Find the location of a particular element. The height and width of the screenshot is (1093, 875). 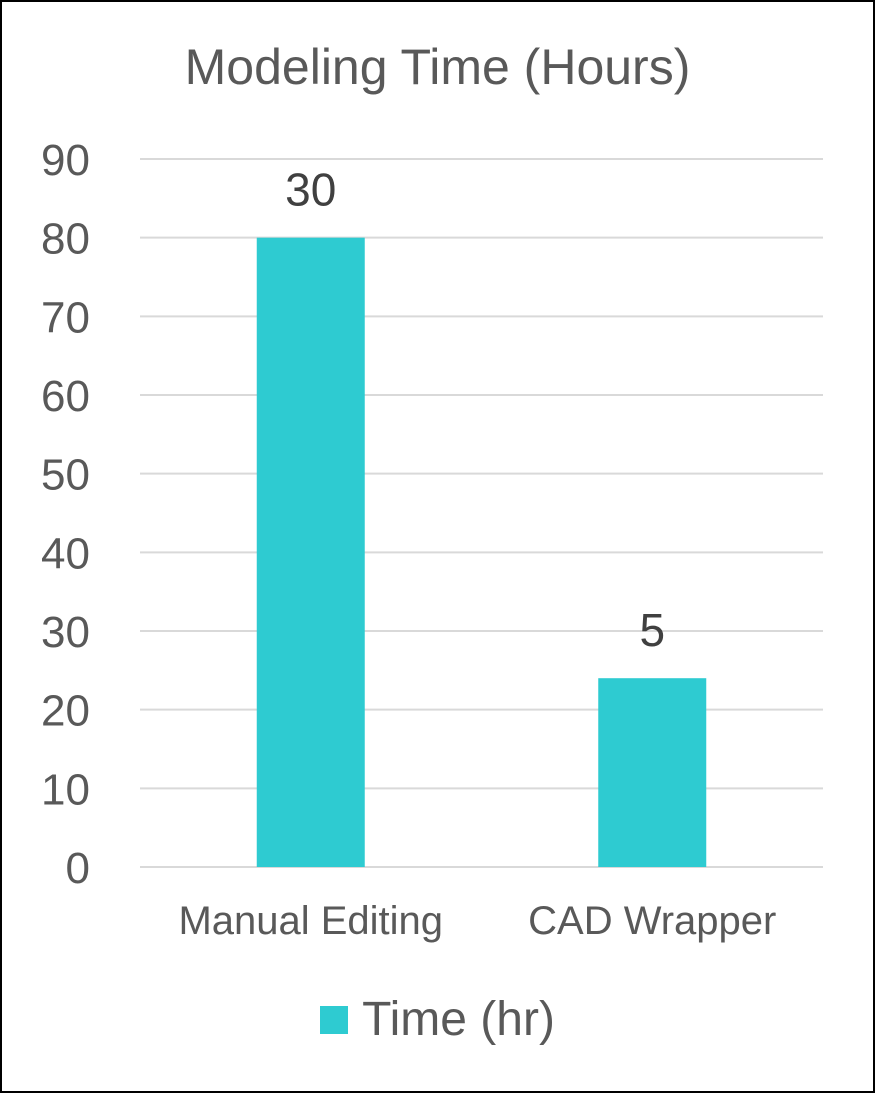

y-tick-label: 0 is located at coordinates (78, 868).